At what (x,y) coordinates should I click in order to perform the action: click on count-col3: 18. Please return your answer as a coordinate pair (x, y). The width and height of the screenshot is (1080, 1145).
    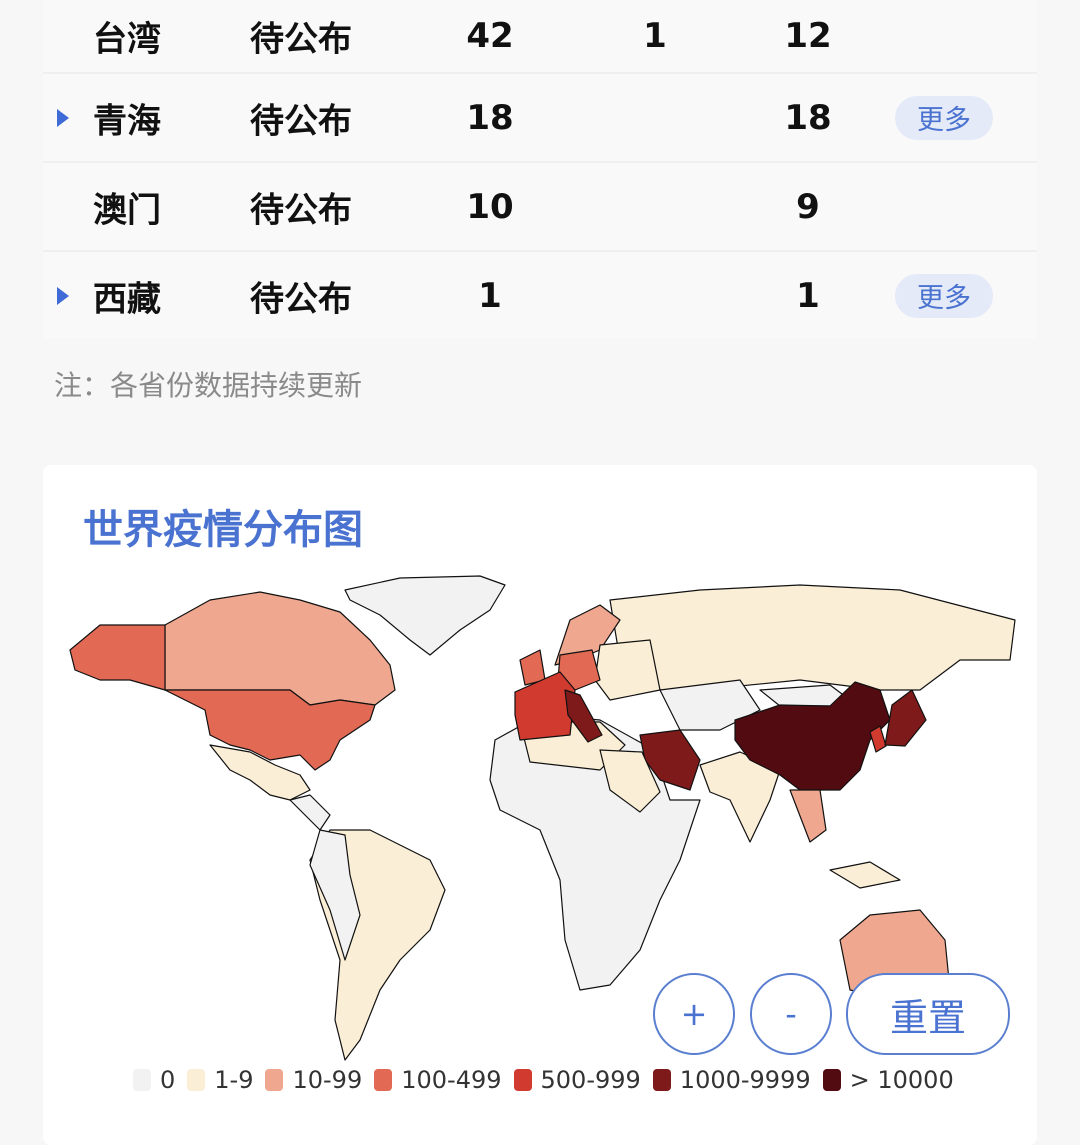
    Looking at the image, I should click on (808, 117).